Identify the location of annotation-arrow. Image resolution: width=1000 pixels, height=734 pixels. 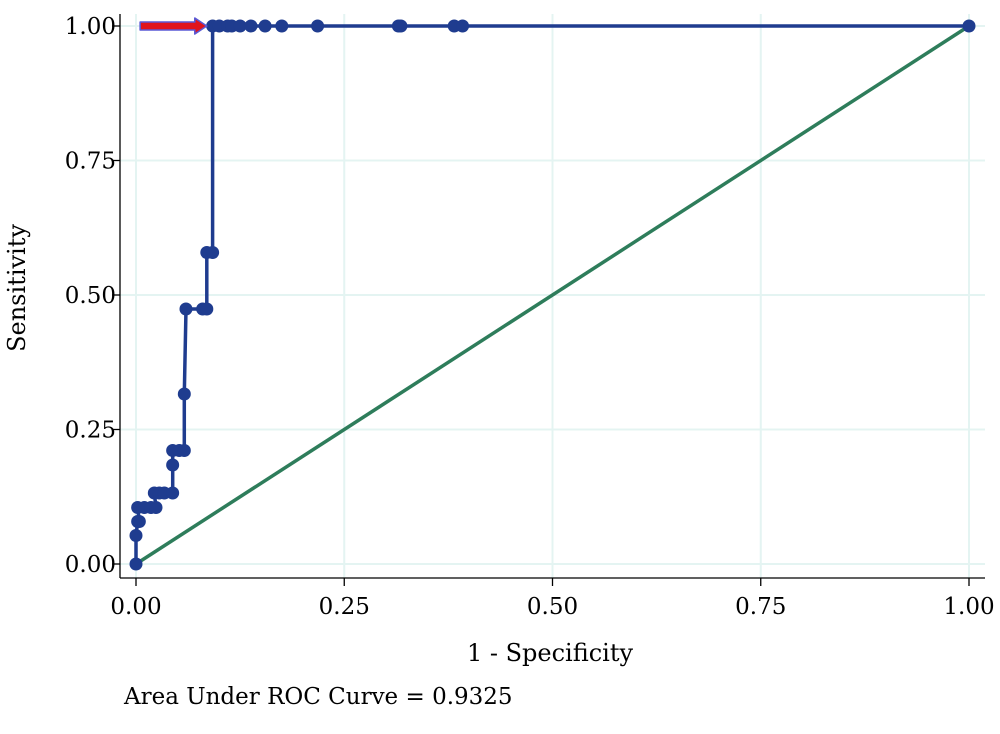
(173, 26).